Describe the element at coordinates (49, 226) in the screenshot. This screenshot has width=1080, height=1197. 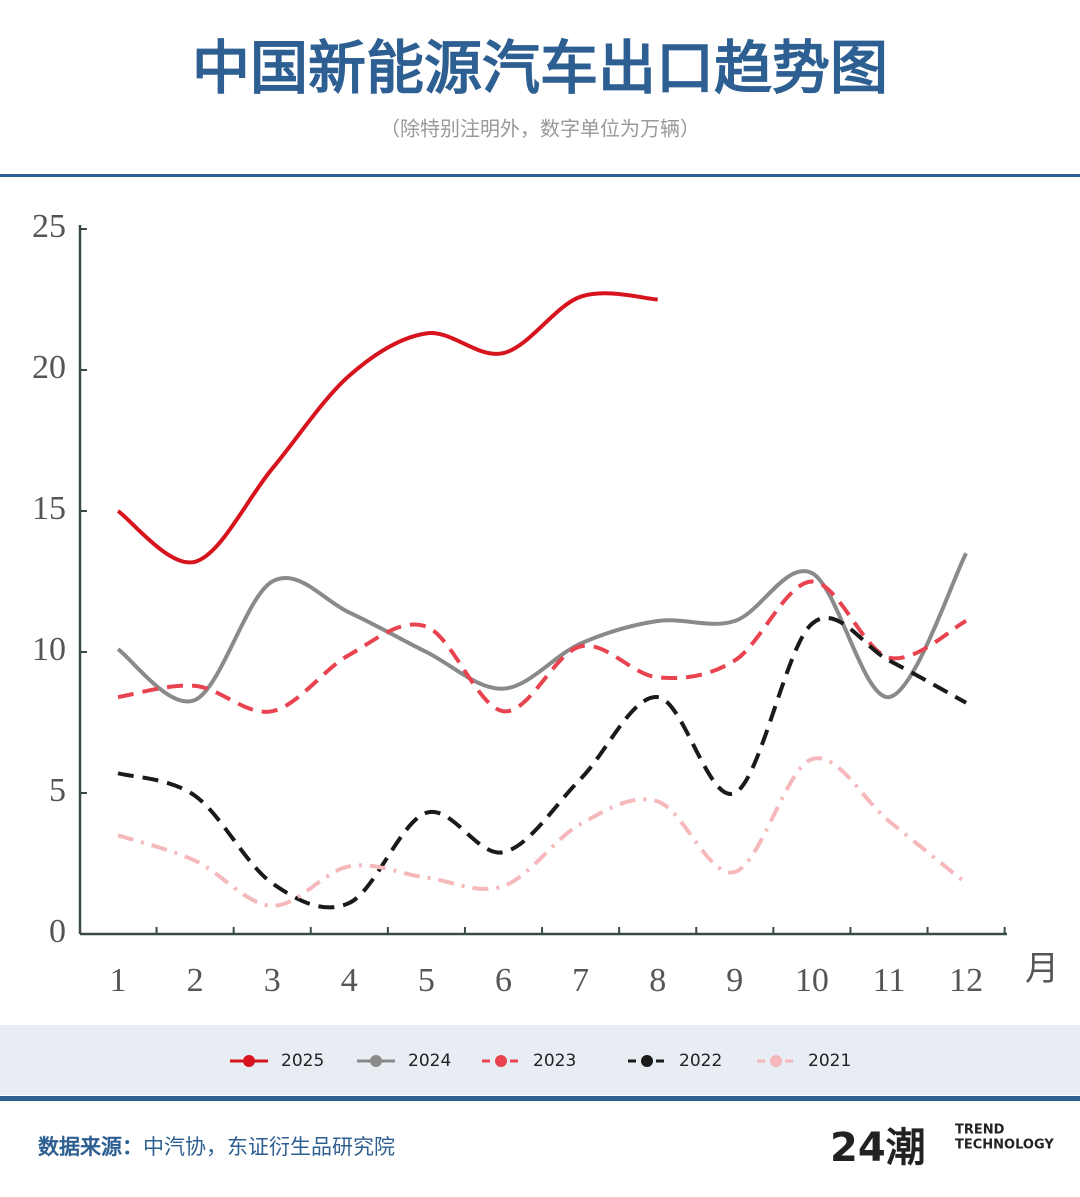
I see `y-tick-label: 25` at that location.